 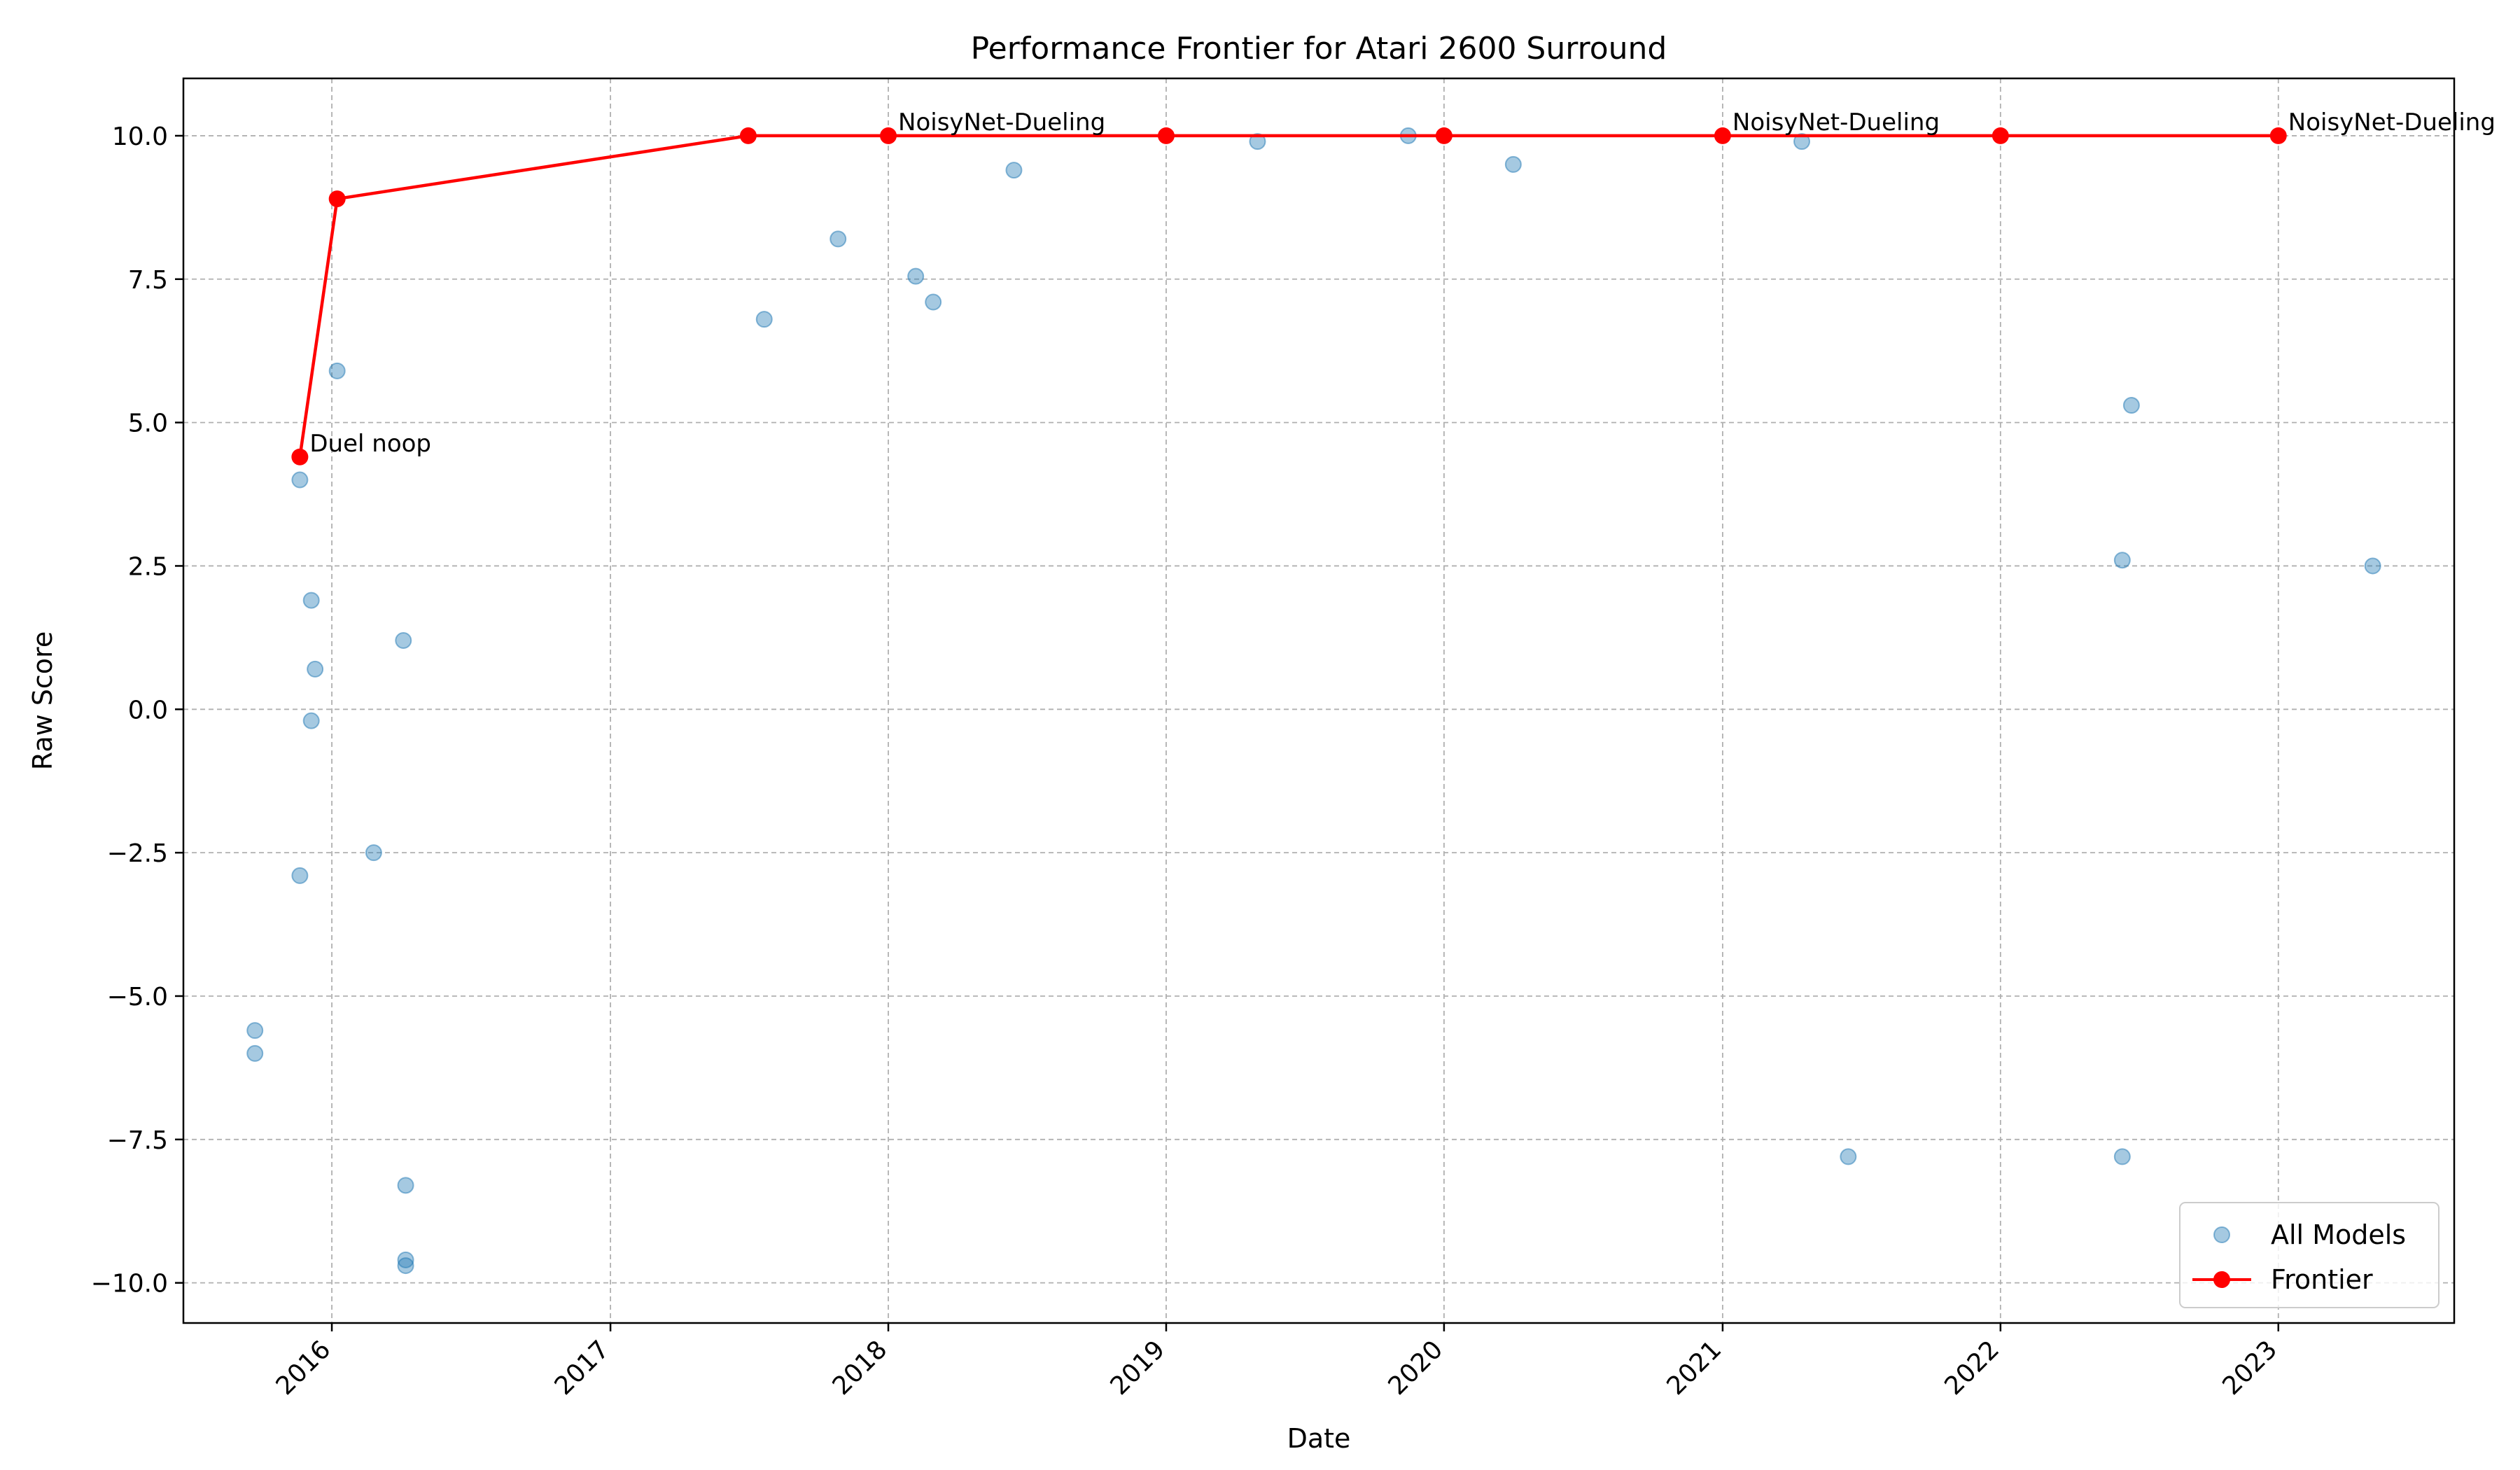 What do you see at coordinates (129, 1284) in the screenshot?
I see `y-tick-label: −10.0` at bounding box center [129, 1284].